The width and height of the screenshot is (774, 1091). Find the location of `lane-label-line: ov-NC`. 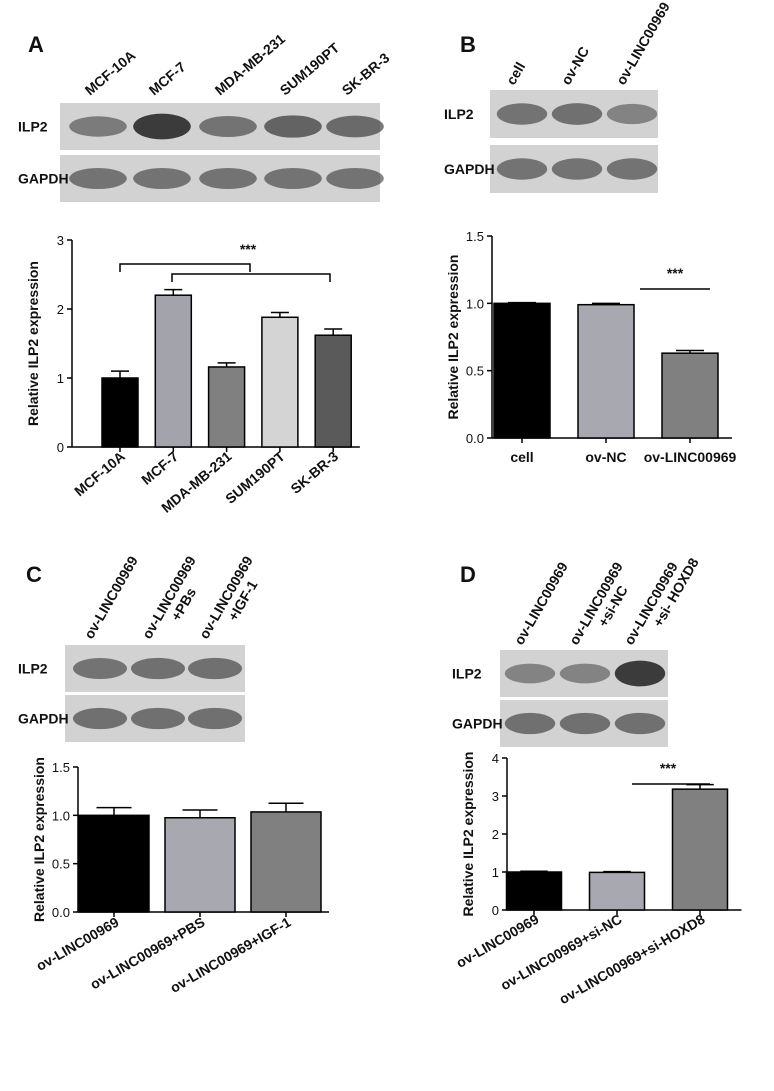

lane-label-line: ov-NC is located at coordinates (575, 66).